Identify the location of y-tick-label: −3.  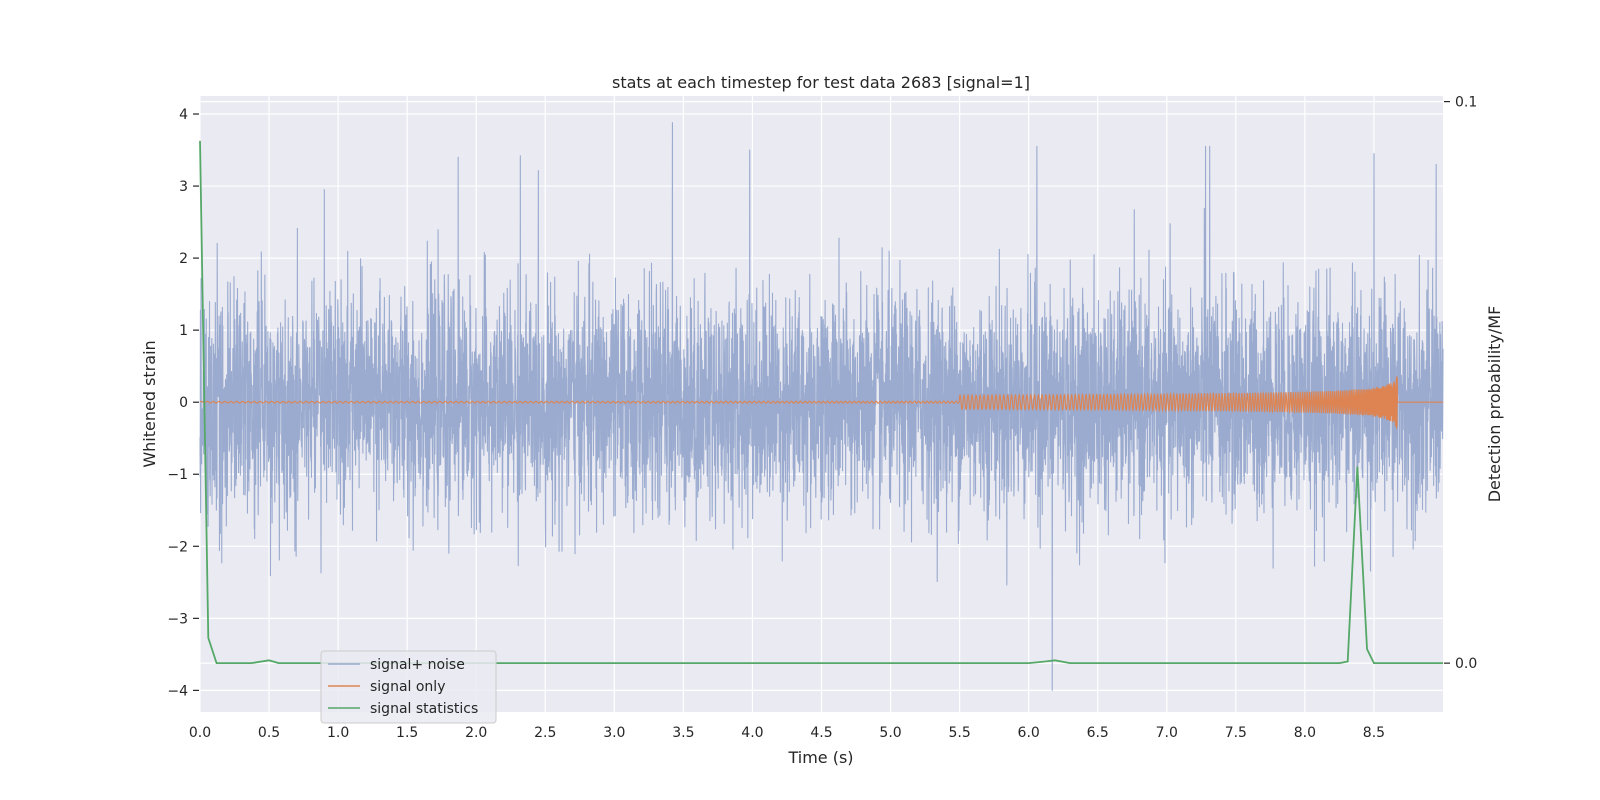
(177, 619).